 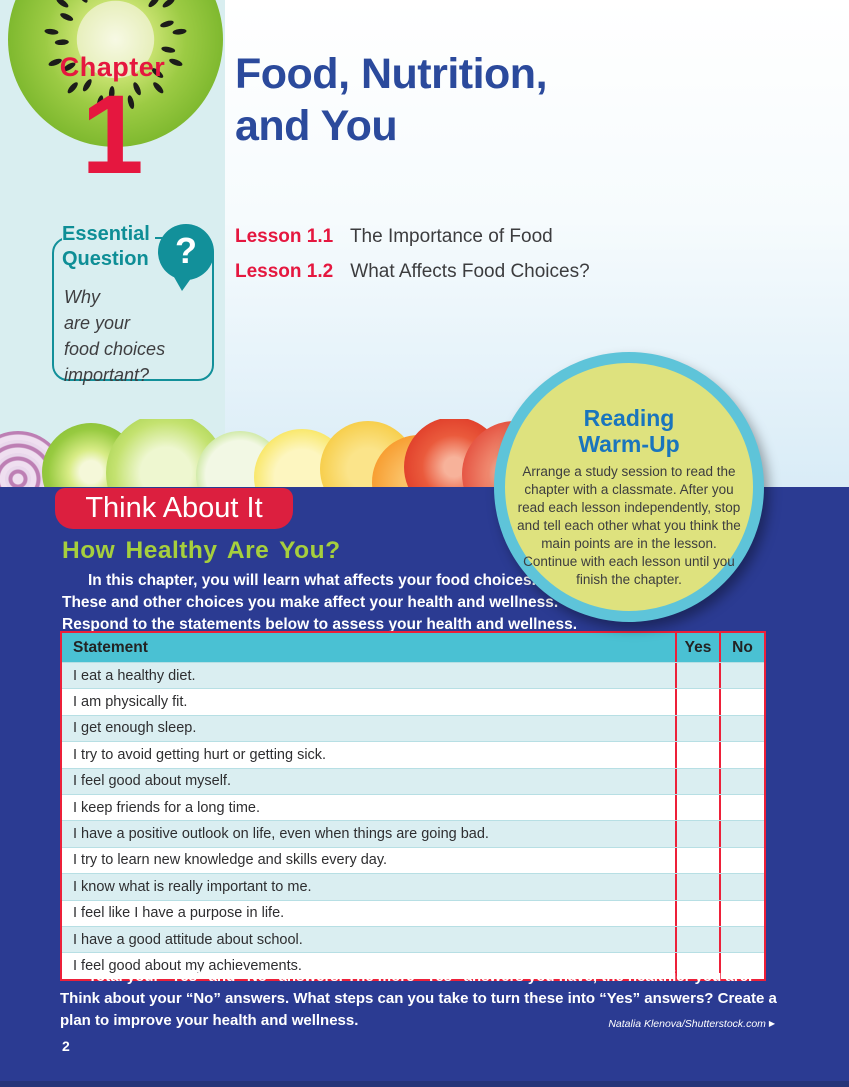 I want to click on activity-heading: How Healthy Are You?, so click(x=201, y=550).